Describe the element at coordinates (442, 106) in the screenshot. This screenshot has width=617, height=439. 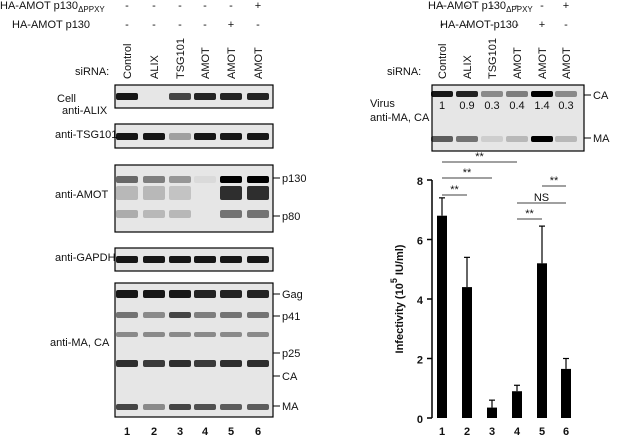
I see `quantification: 1` at that location.